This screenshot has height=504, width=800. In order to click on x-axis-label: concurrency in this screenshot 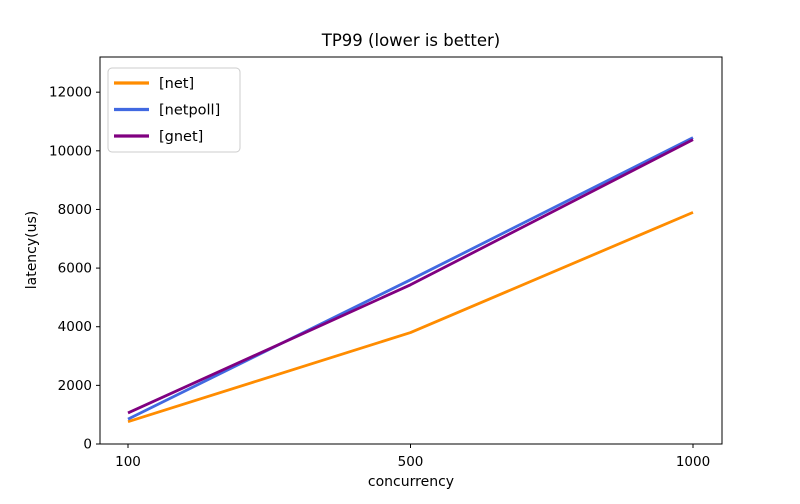, I will do `click(411, 482)`.